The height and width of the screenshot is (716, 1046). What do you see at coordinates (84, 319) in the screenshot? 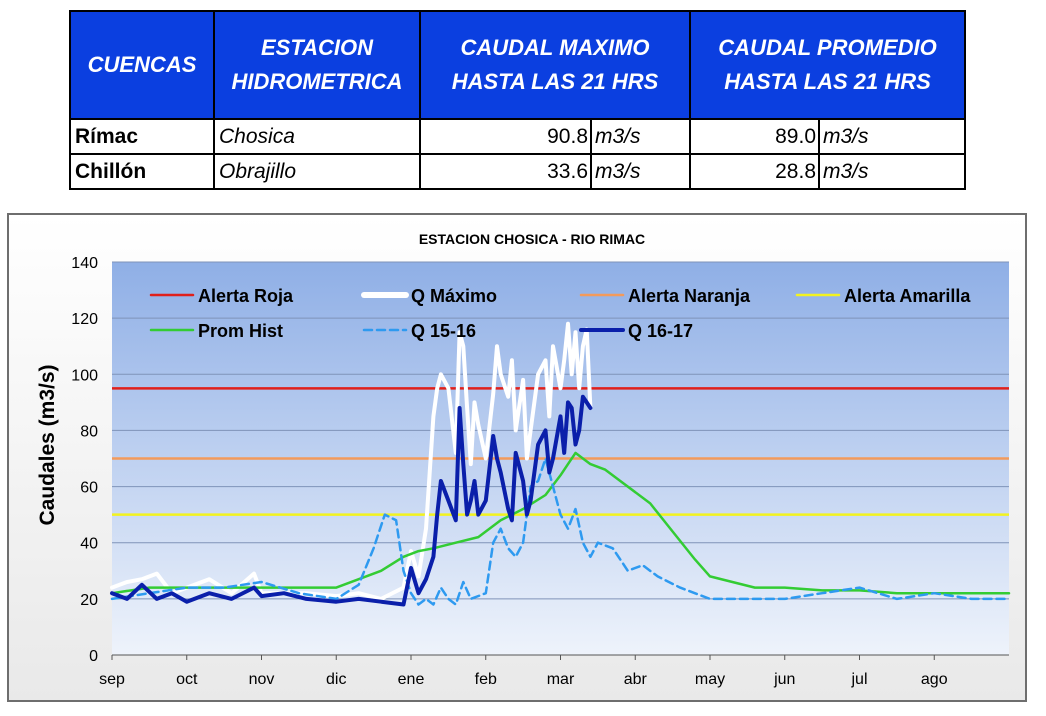
I see `y-tick-label: 120` at bounding box center [84, 319].